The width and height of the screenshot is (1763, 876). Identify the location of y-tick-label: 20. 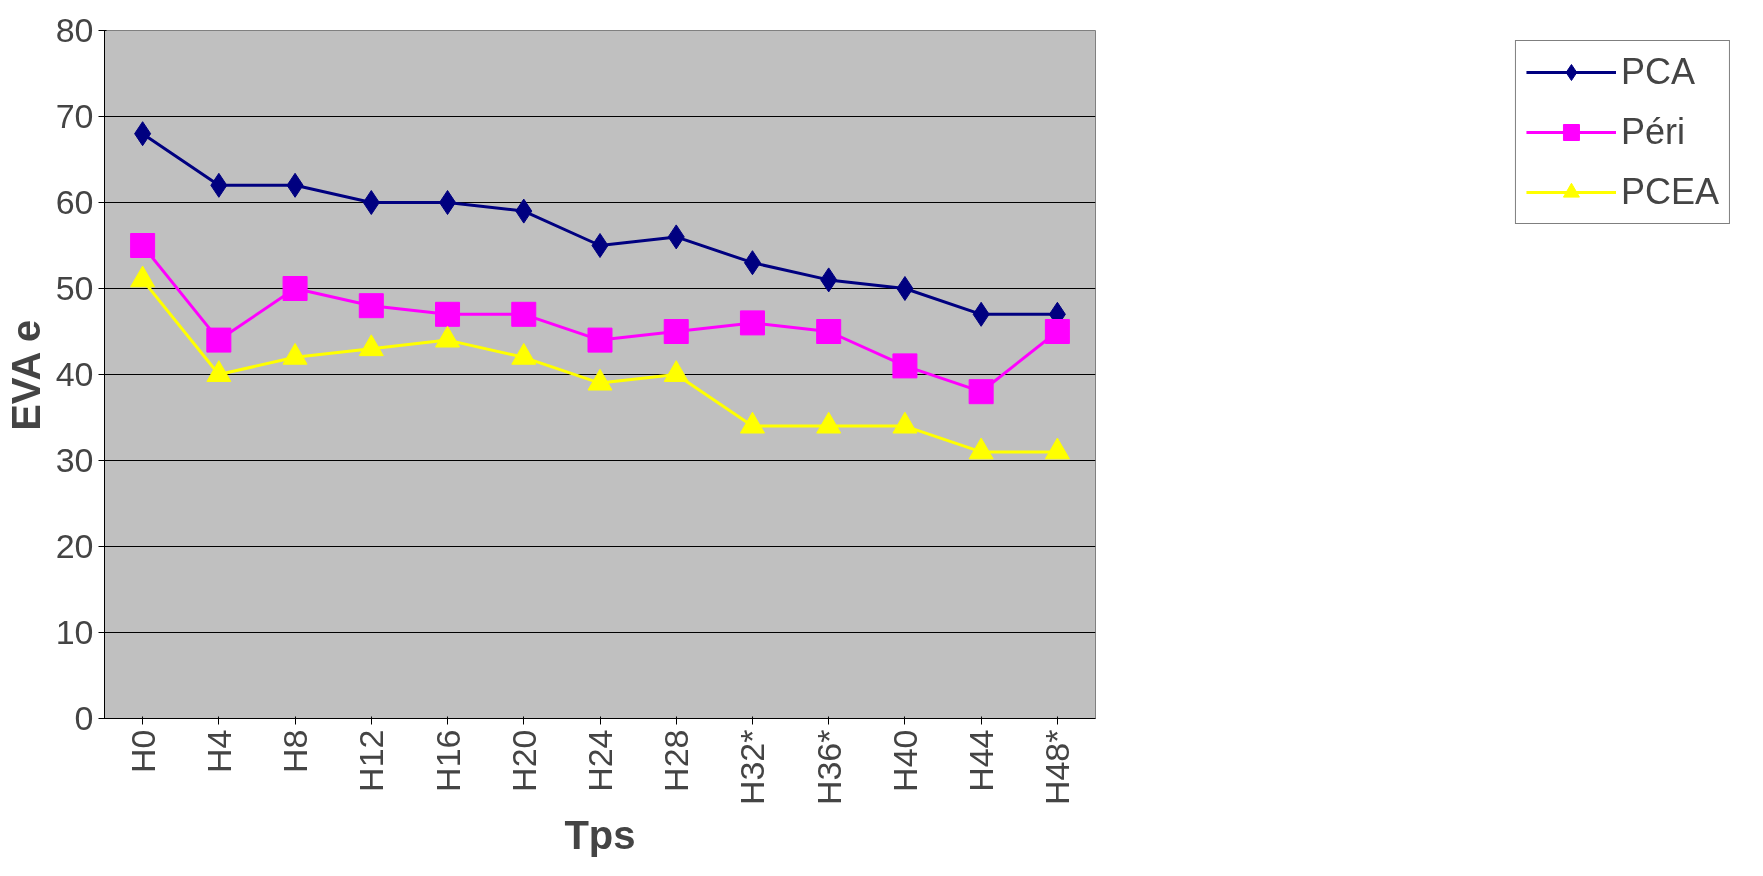
(74, 546).